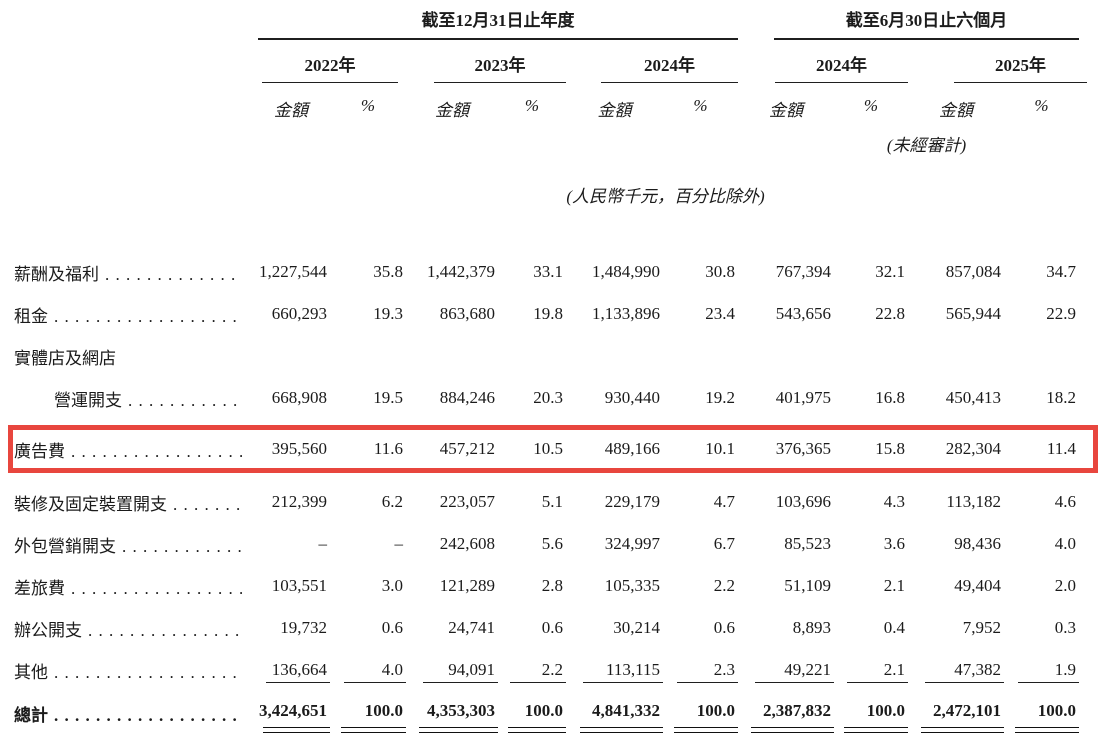 The height and width of the screenshot is (750, 1112). I want to click on total-row-label: 總計, so click(133, 713).